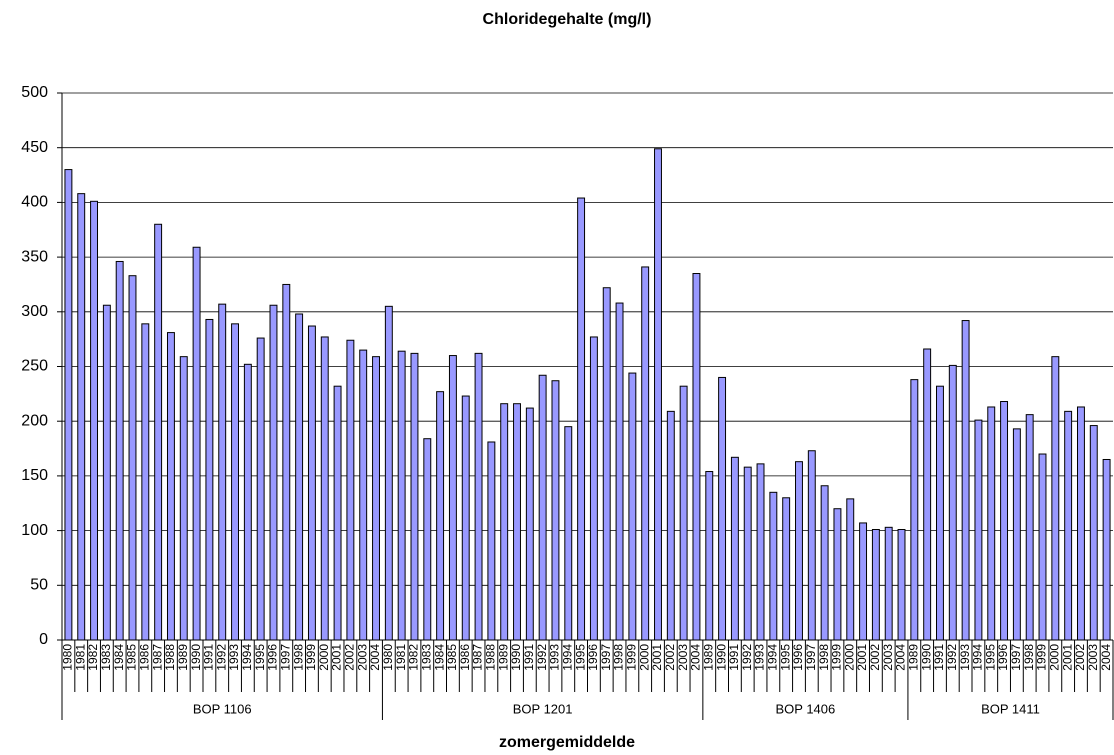 This screenshot has height=755, width=1114. What do you see at coordinates (311, 657) in the screenshot?
I see `x-tick-label: 1999` at bounding box center [311, 657].